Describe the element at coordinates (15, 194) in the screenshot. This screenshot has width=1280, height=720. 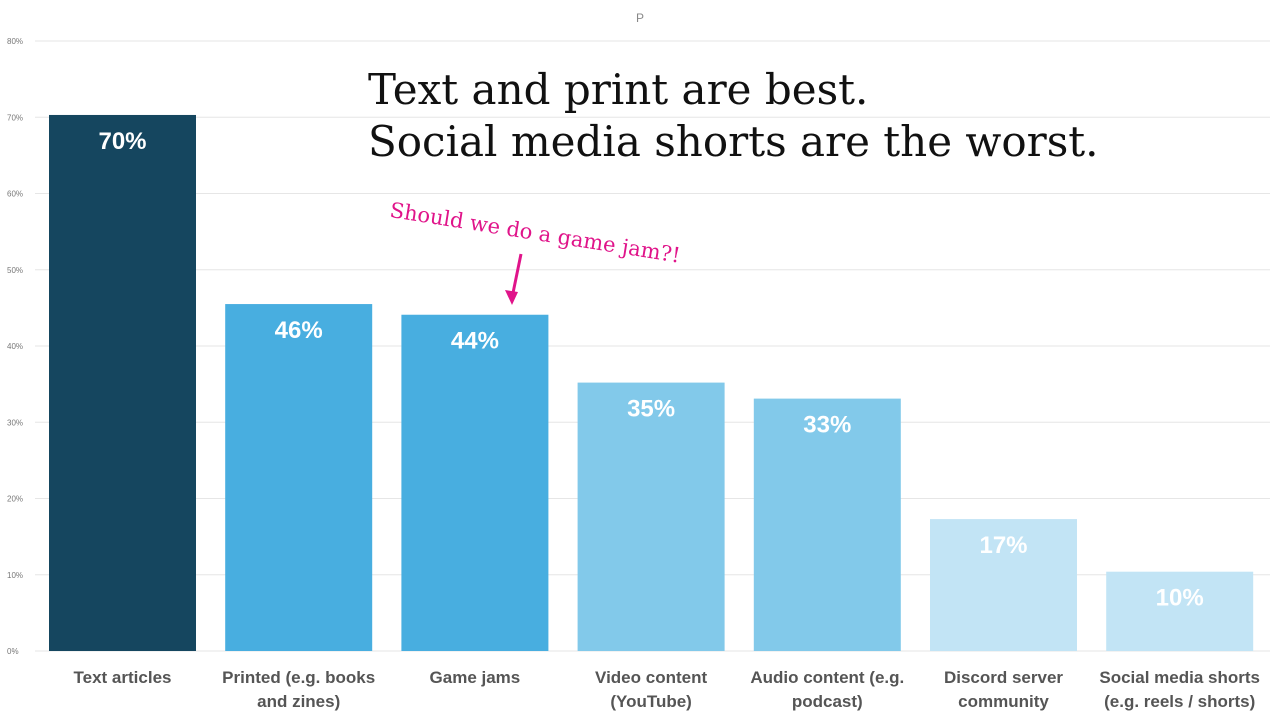
I see `y-tick-label: 60%` at that location.